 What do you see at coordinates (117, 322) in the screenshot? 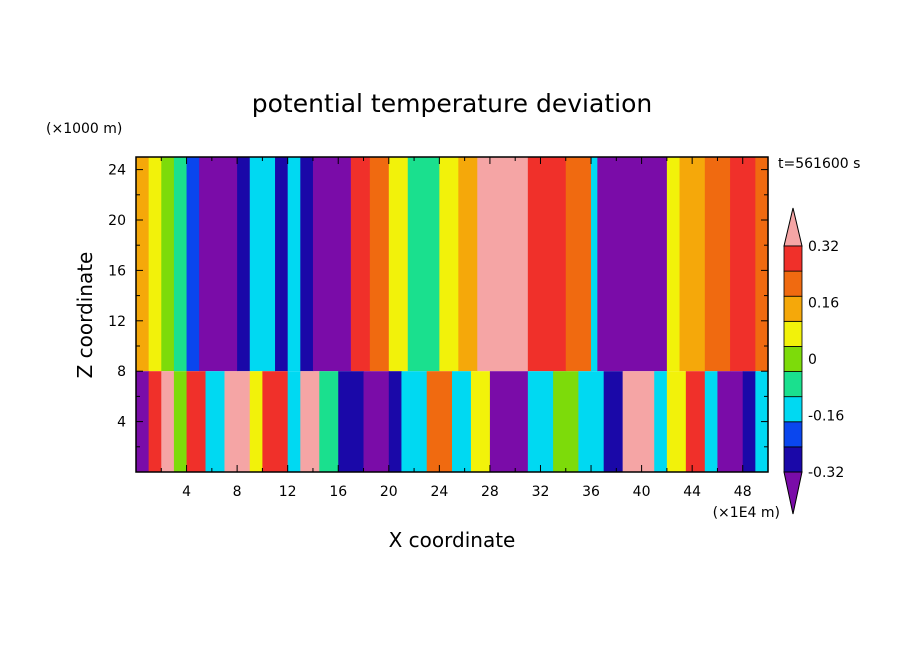
I see `y-tick-label: 12` at bounding box center [117, 322].